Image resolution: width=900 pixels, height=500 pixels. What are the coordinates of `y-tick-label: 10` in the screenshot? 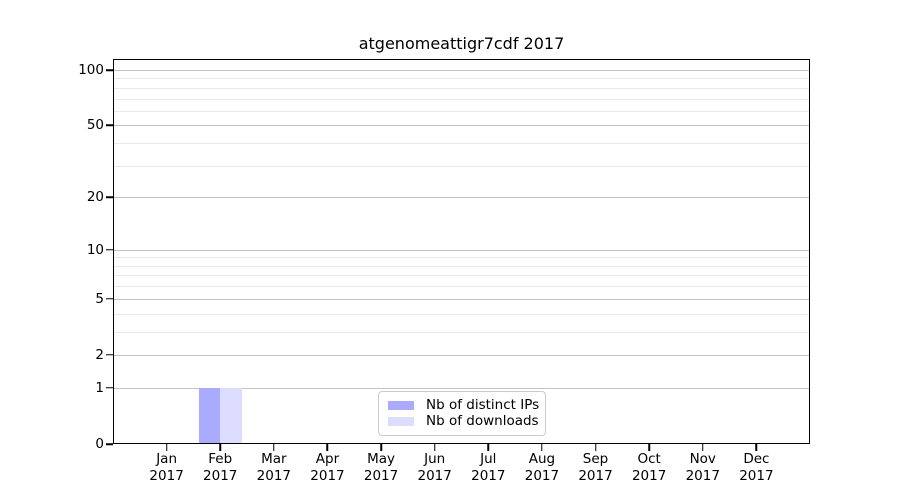 It's located at (95, 249).